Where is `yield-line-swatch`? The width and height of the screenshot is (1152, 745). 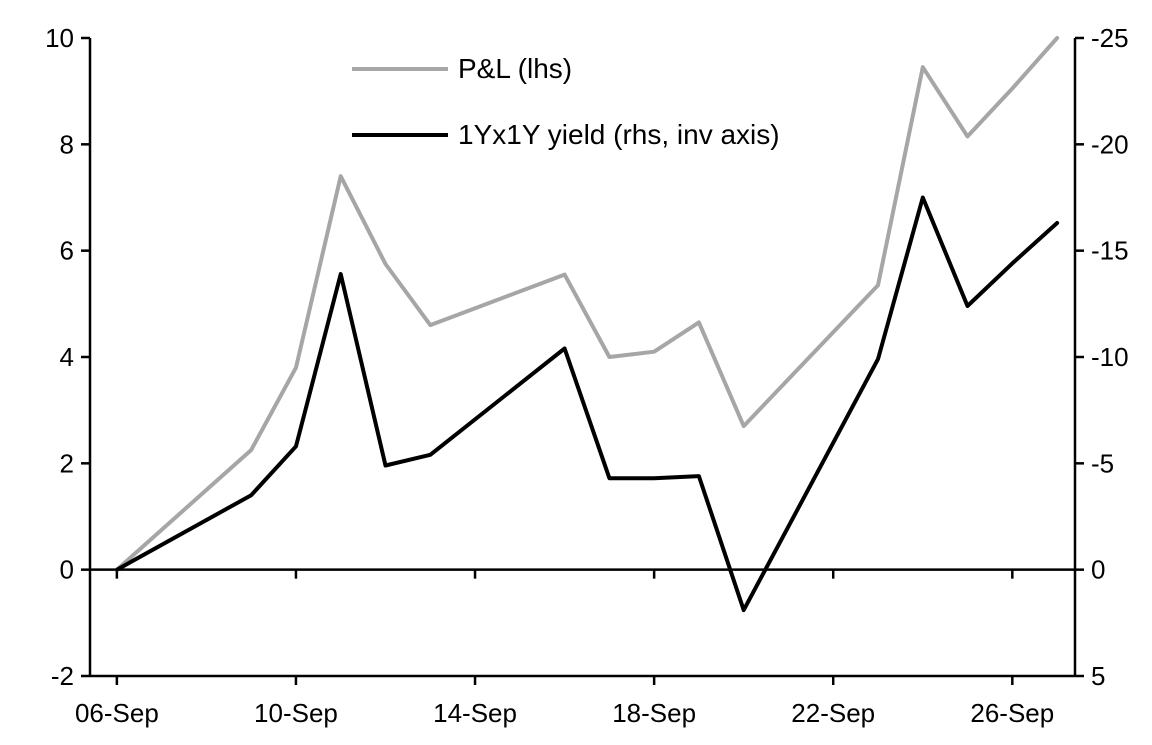
yield-line-swatch is located at coordinates (400, 135).